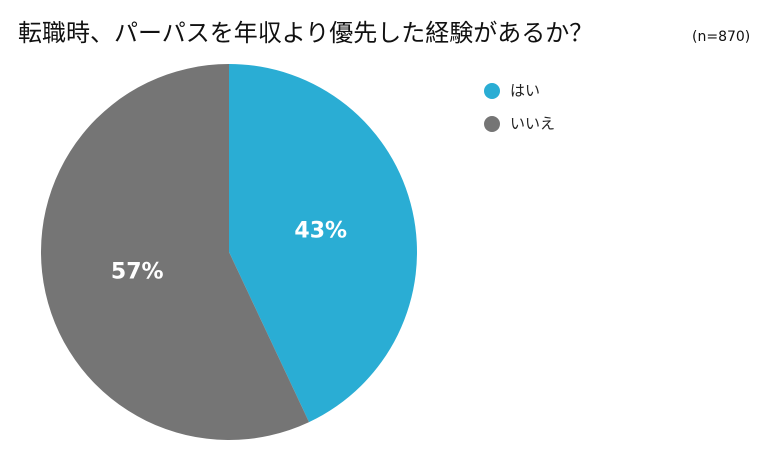 Image resolution: width=781 pixels, height=450 pixels. Describe the element at coordinates (305, 33) in the screenshot. I see `chart-title: 転職時、パーパスを年収より優先した経験があるか？` at that location.